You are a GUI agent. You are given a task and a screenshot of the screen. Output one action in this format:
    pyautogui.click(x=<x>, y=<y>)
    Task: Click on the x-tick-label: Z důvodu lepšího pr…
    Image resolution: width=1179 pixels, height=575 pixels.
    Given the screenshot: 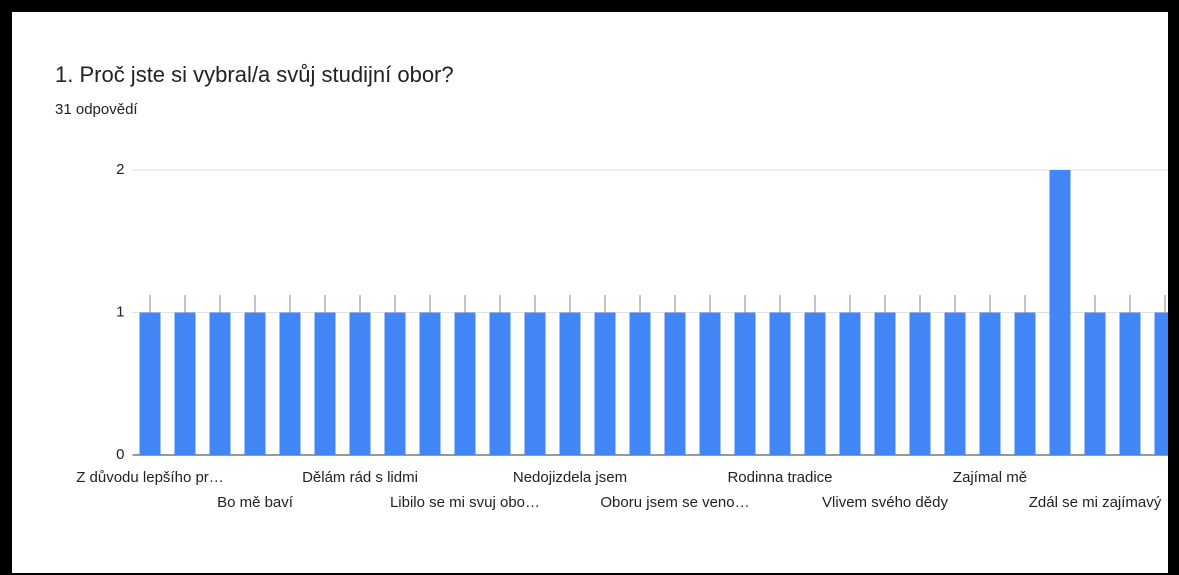 What is the action you would take?
    pyautogui.click(x=150, y=477)
    